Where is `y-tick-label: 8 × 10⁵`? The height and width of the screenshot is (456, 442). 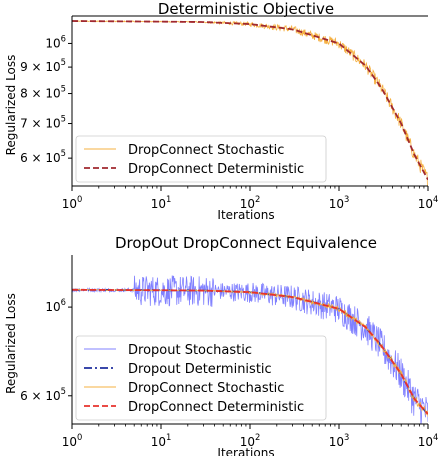 y-tick-label: 8 × 10⁵ is located at coordinates (43, 92).